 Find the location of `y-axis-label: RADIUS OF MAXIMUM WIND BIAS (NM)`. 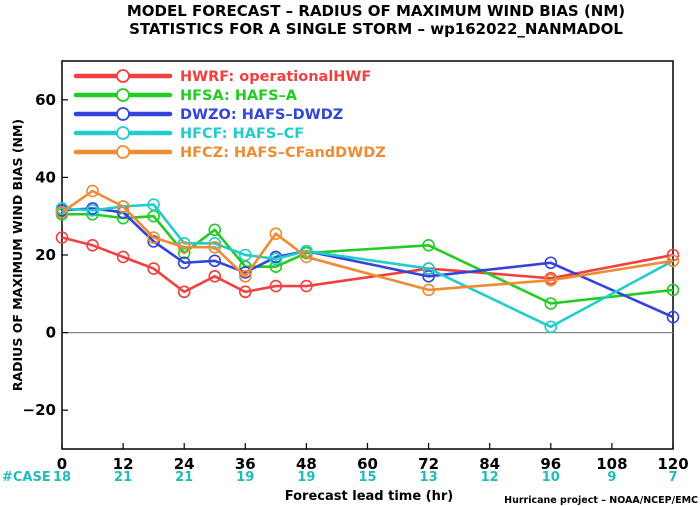

y-axis-label: RADIUS OF MAXIMUM WIND BIAS (NM) is located at coordinates (17, 255).